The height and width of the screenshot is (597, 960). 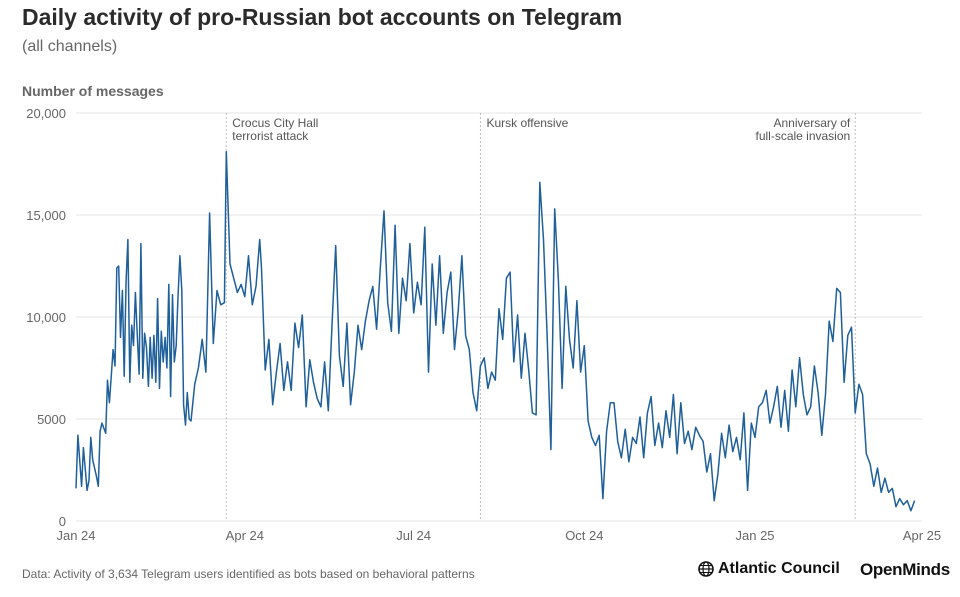 I want to click on y-tick-label: 15,000, so click(x=46, y=215).